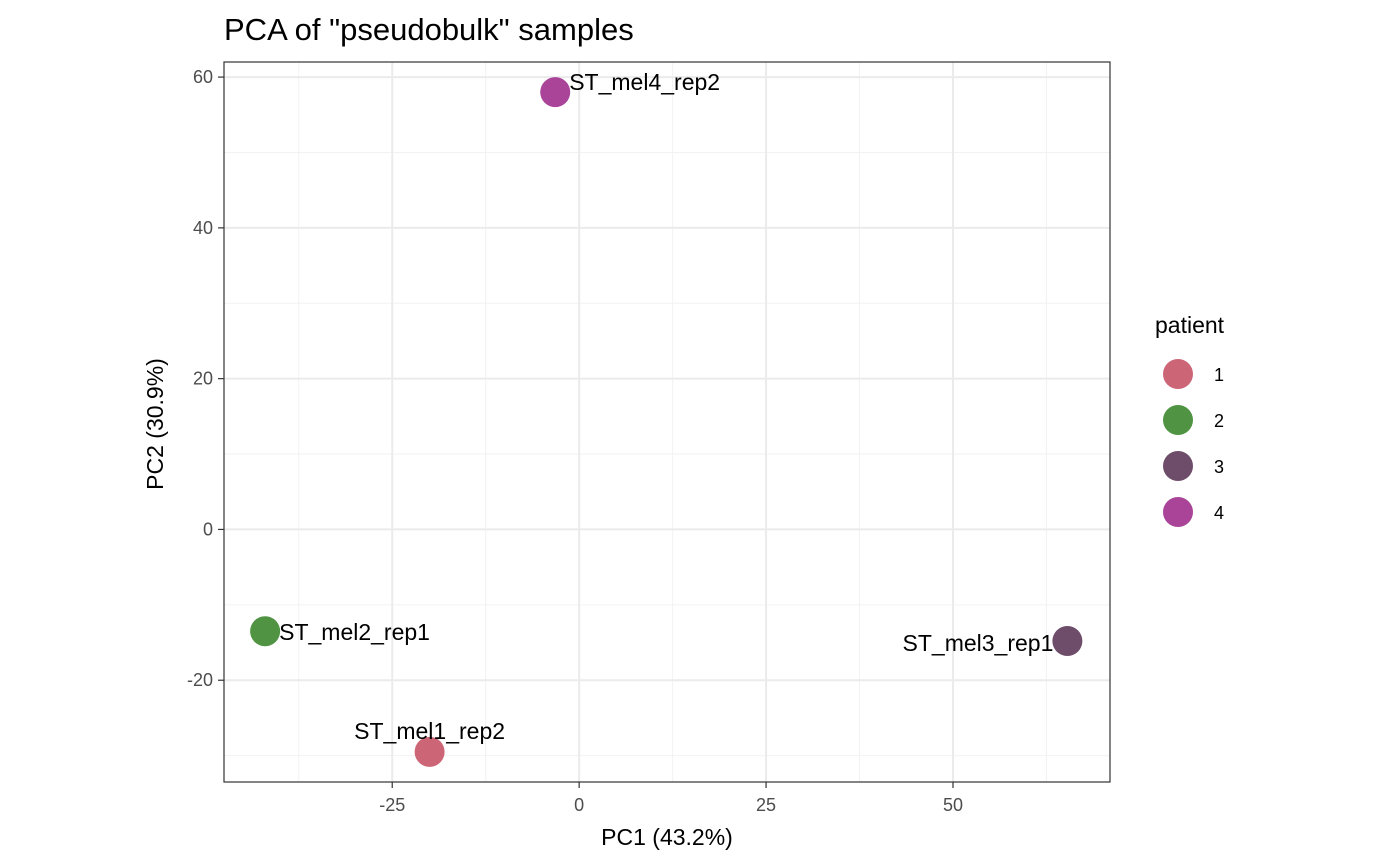  I want to click on point-label: ST_mel4_rep2, so click(644, 82).